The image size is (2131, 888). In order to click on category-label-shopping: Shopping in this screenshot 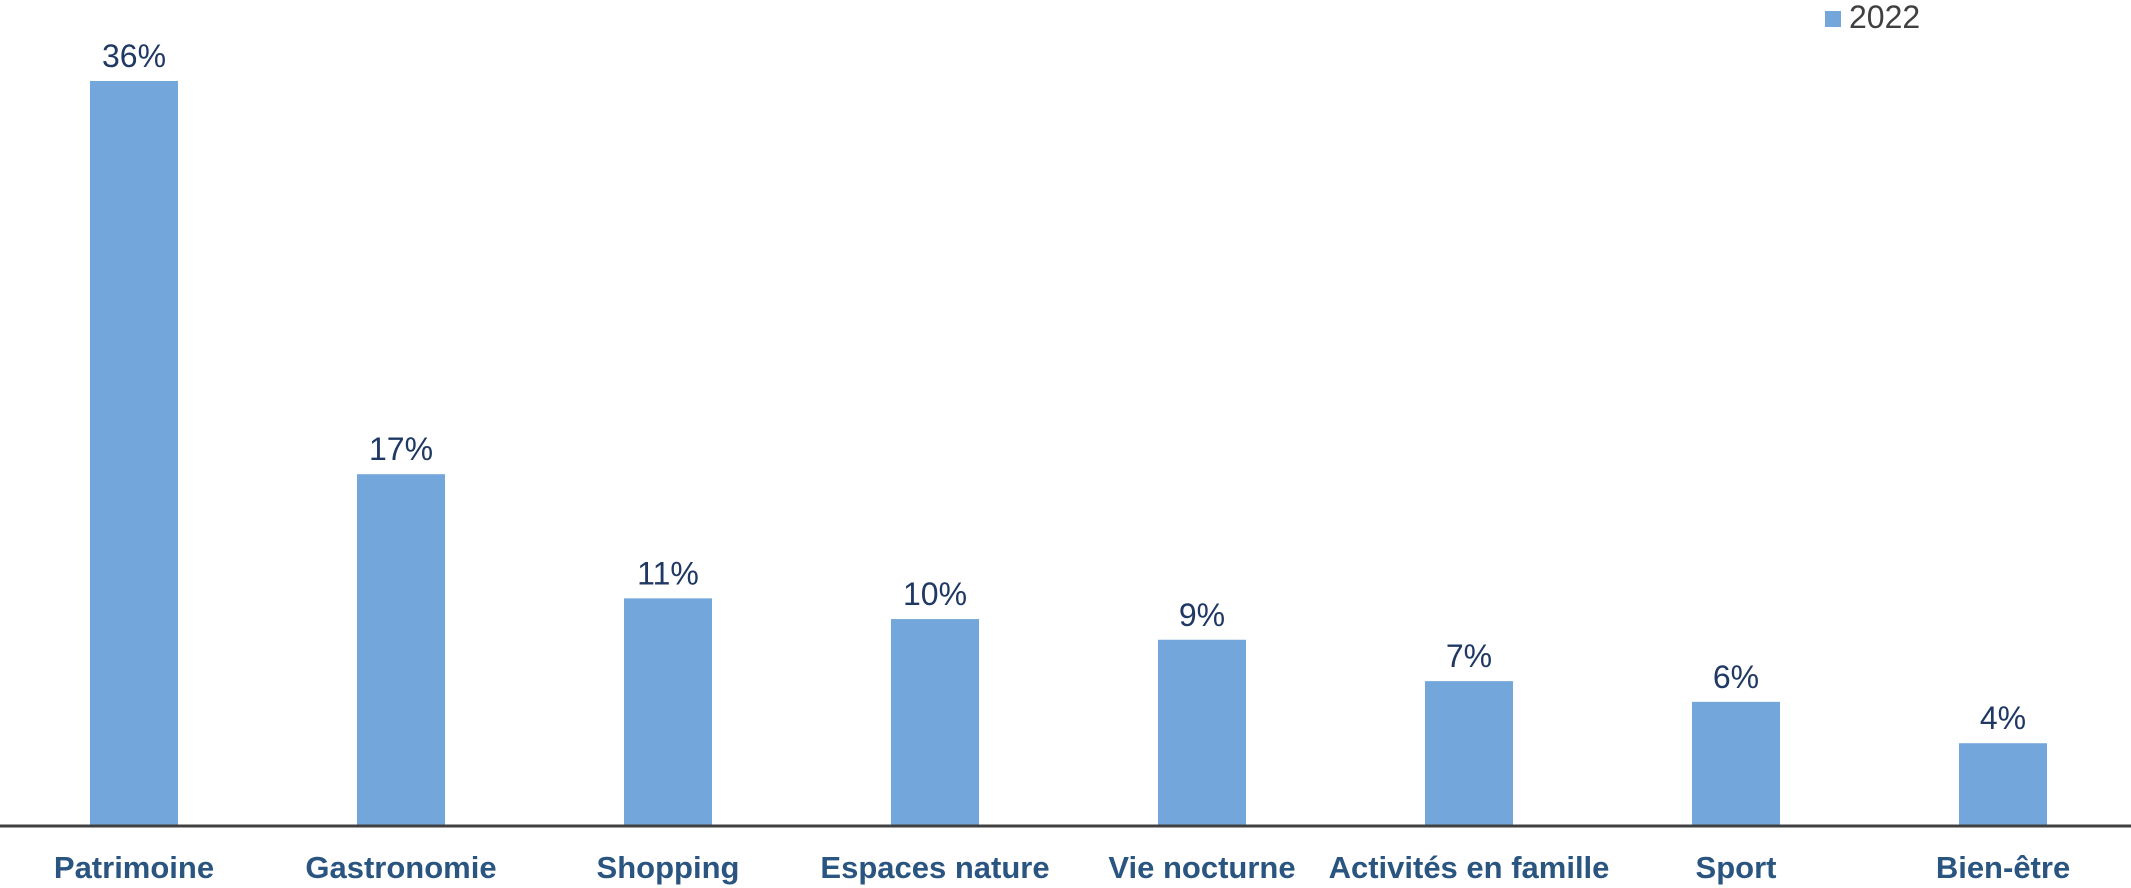, I will do `click(668, 867)`.